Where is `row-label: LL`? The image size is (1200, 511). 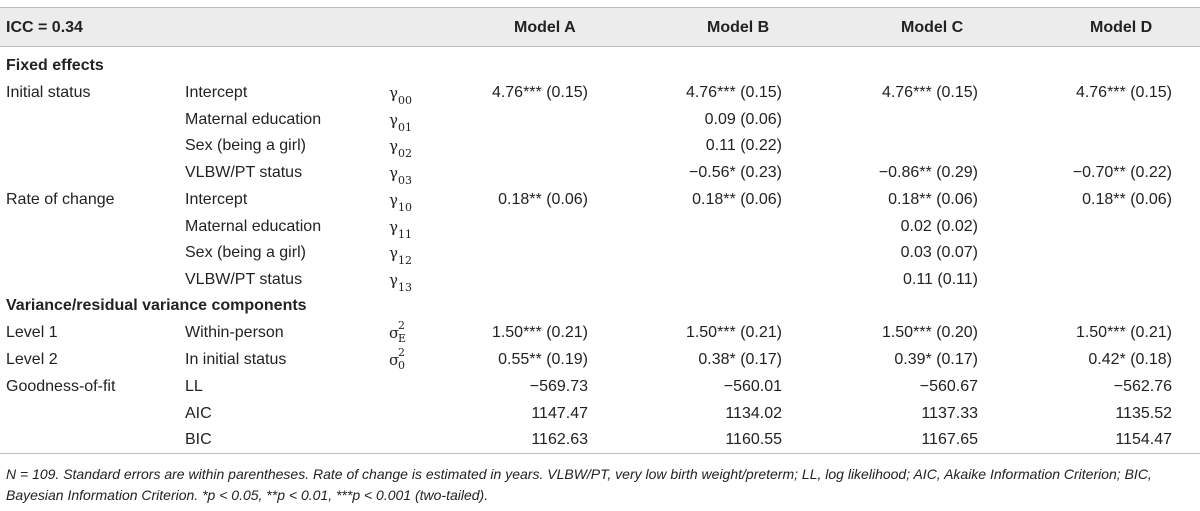 row-label: LL is located at coordinates (194, 386).